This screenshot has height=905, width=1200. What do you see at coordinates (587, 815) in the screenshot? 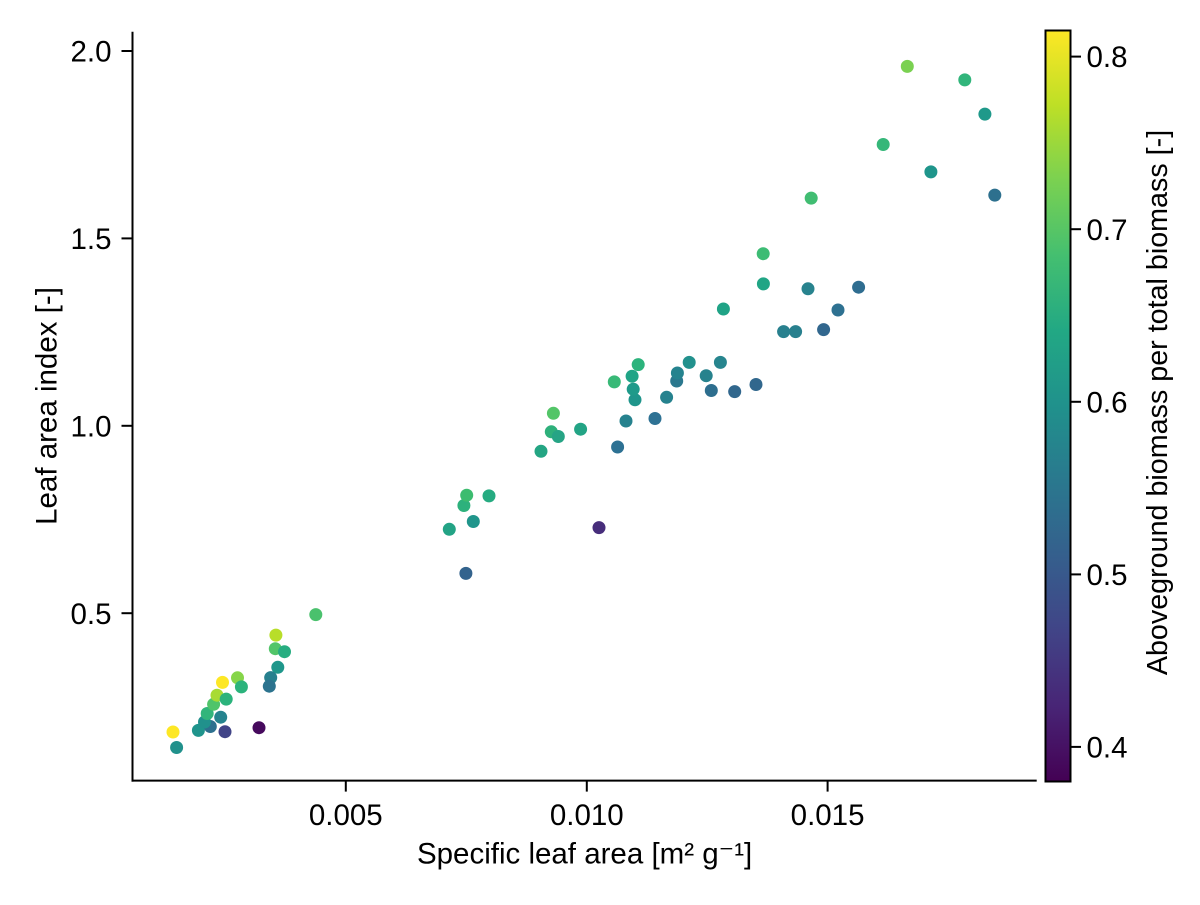
I see `svg-text: 0.010` at bounding box center [587, 815].